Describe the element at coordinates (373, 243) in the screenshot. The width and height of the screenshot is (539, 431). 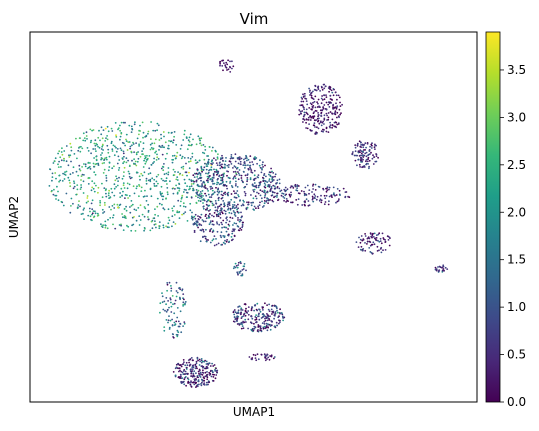
I see `cluster-right-small` at that location.